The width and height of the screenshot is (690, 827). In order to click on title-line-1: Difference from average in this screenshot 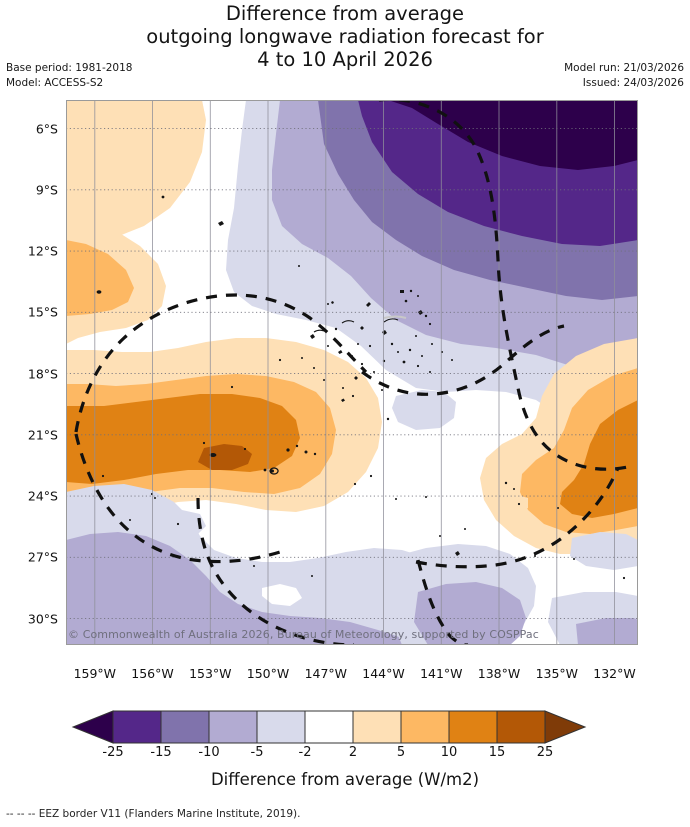, I will do `click(345, 13)`.